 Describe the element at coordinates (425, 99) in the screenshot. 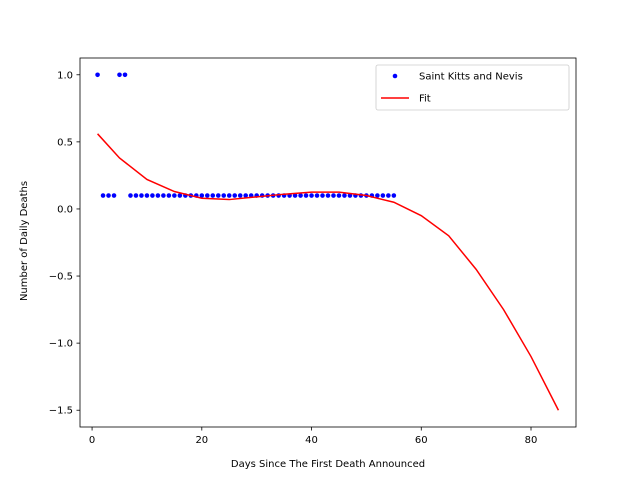

I see `legend-label: Fit` at that location.